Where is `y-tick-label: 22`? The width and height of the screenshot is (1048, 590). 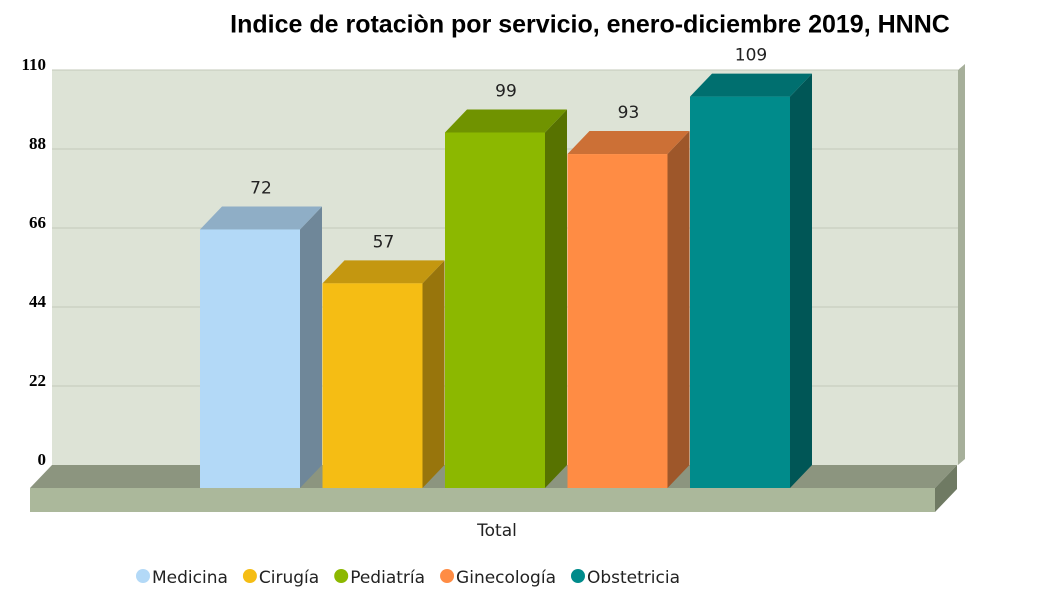
y-tick-label: 22 is located at coordinates (37, 380).